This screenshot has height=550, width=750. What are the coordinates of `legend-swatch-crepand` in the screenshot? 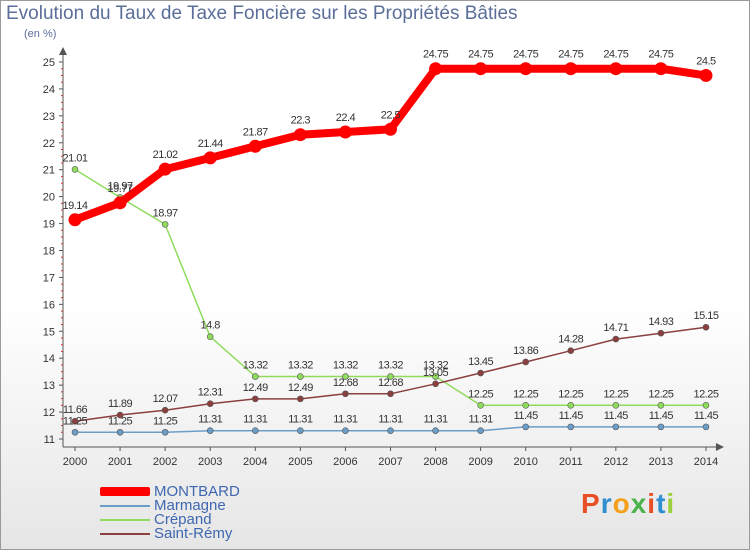 It's located at (125, 520).